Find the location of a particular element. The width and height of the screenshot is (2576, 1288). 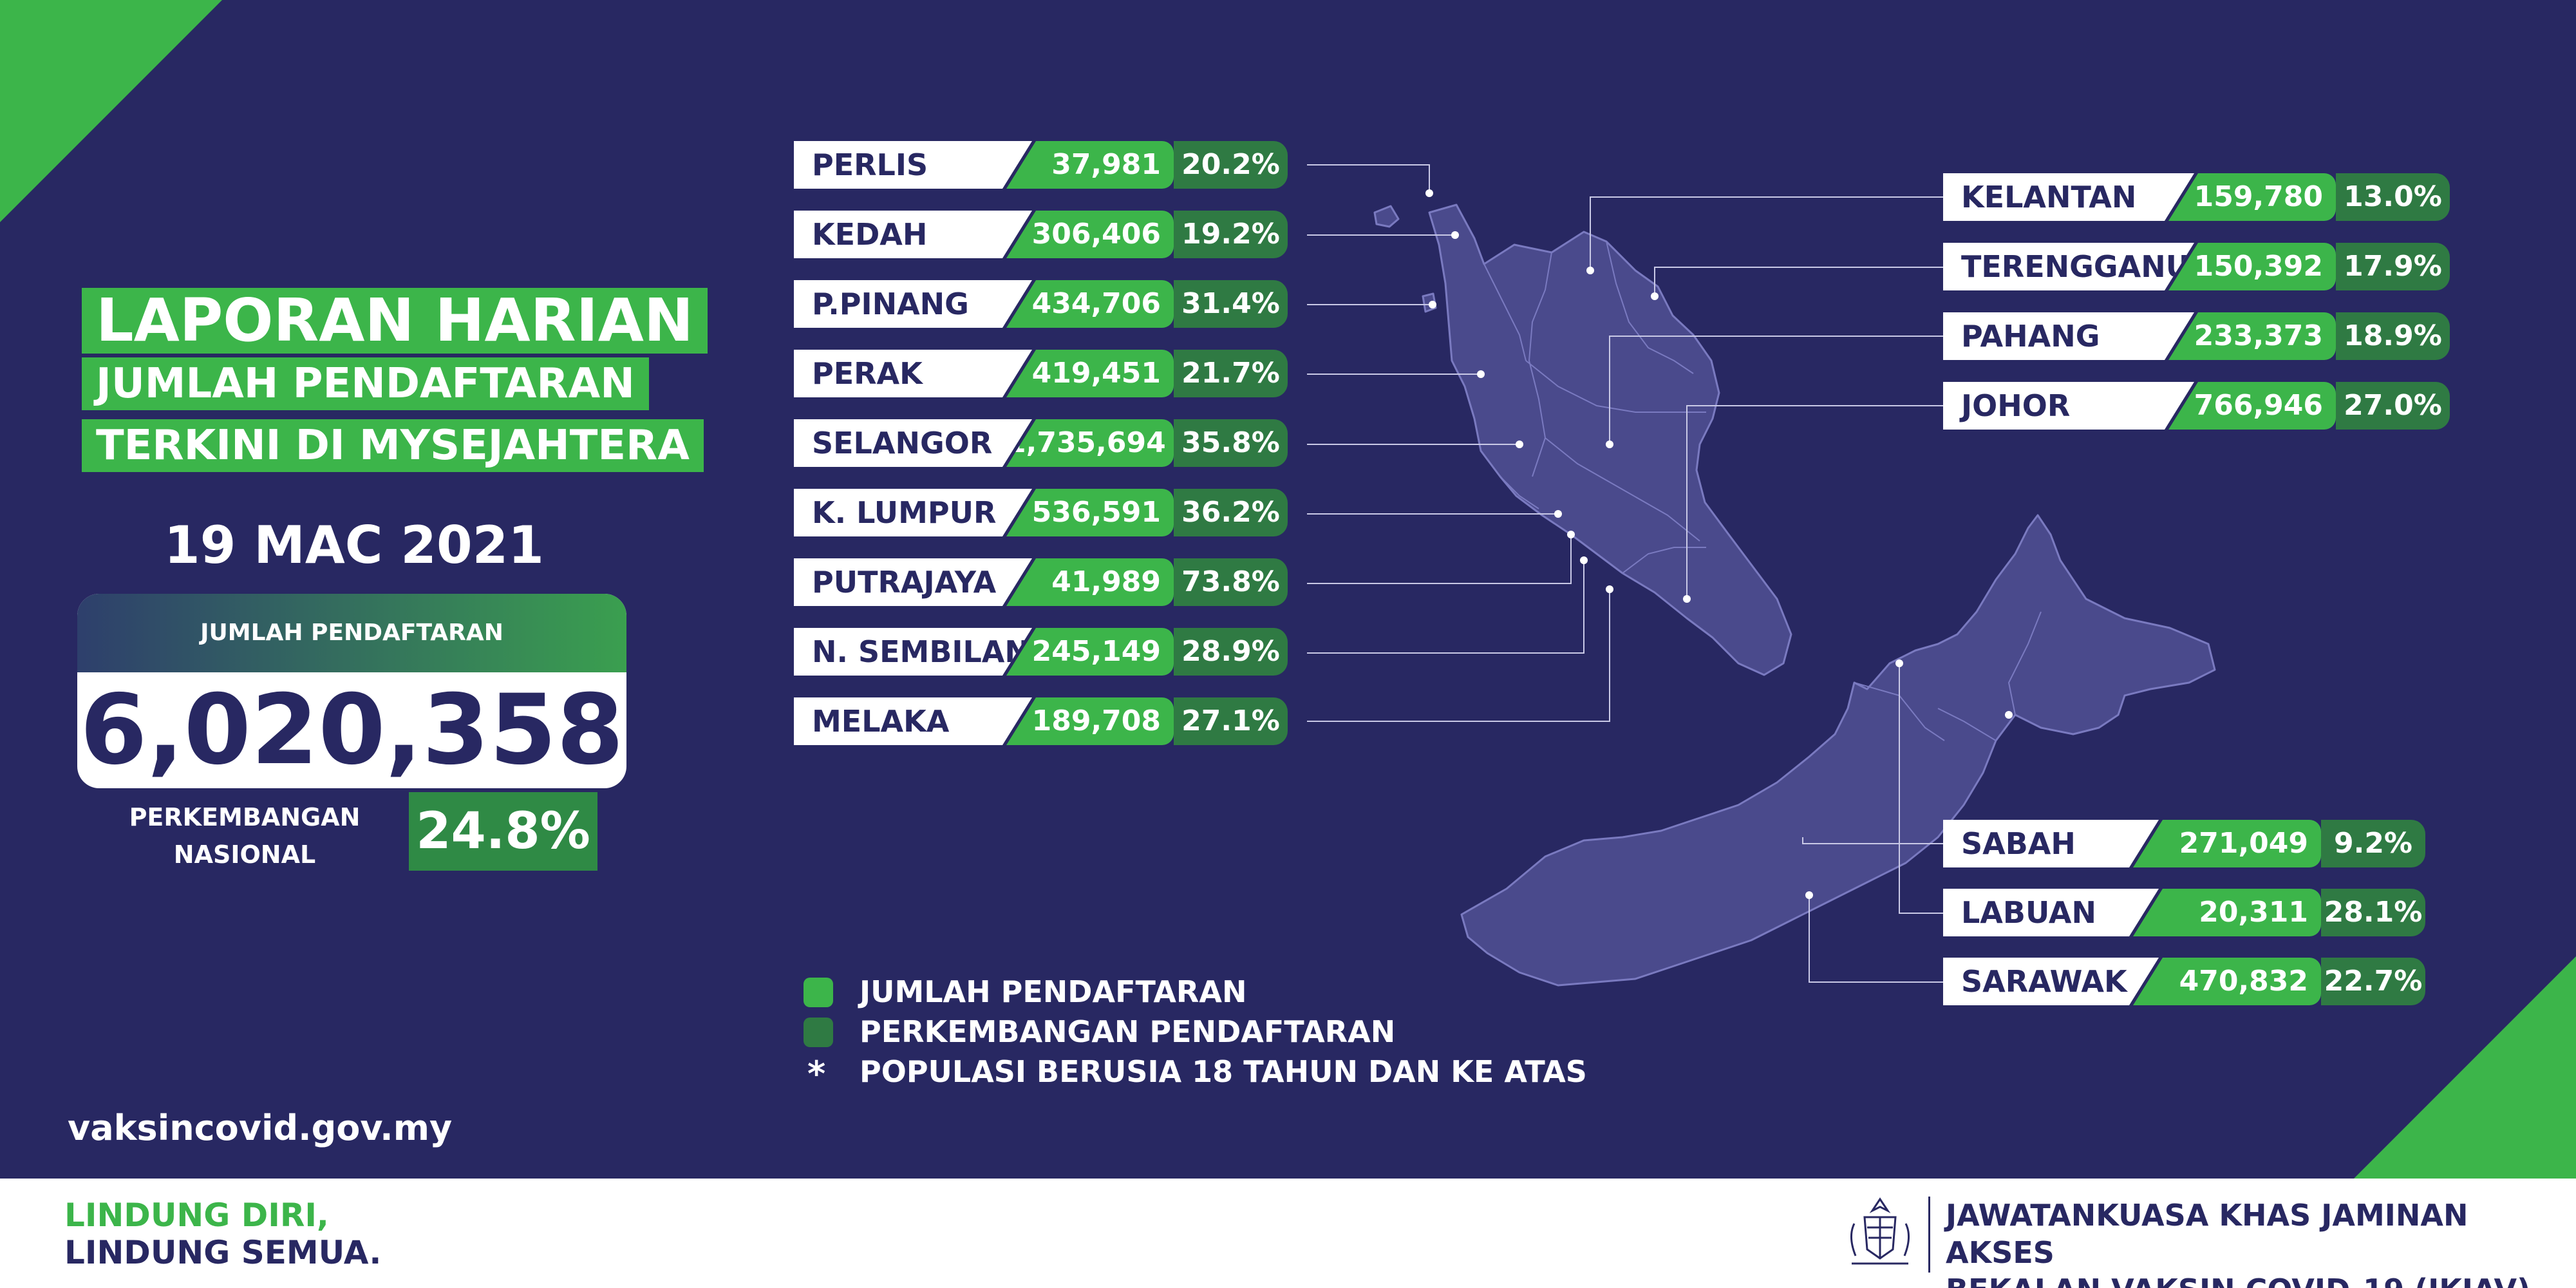

state-registration-value: 434,706 is located at coordinates (1090, 304).